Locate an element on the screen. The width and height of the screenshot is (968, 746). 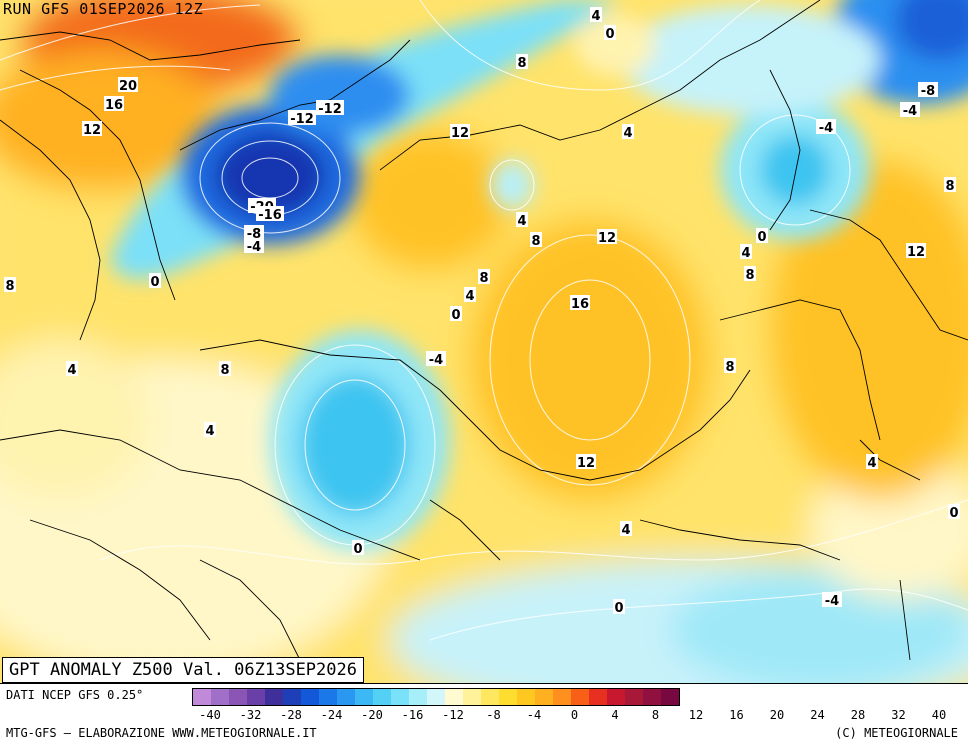
legend-tick-label: -8 is located at coordinates (493, 715).